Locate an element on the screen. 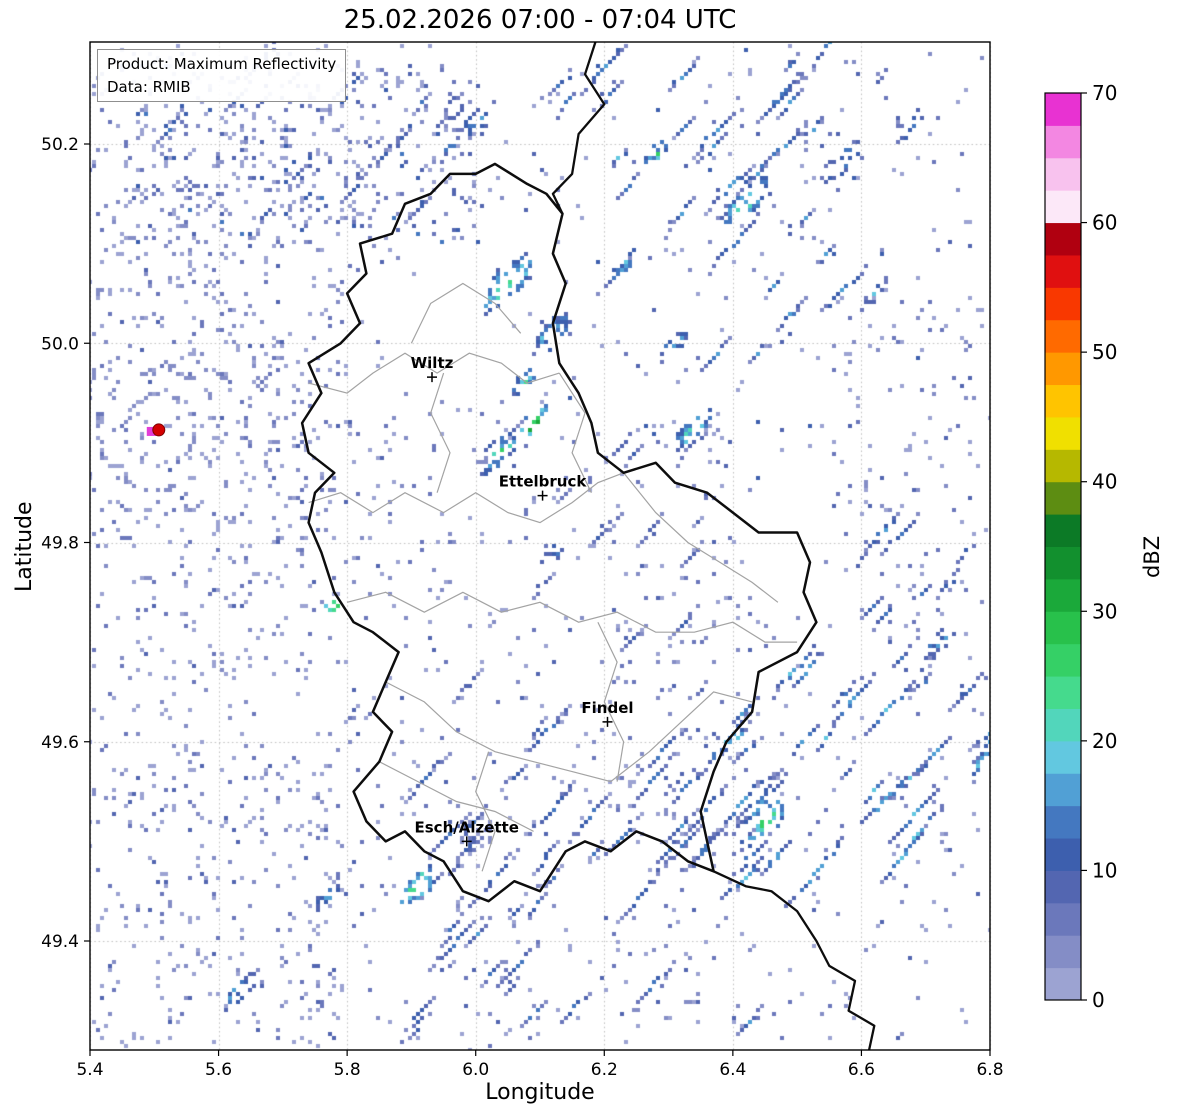 The image size is (1179, 1117). y-tick-label: 49.4 is located at coordinates (60, 942).